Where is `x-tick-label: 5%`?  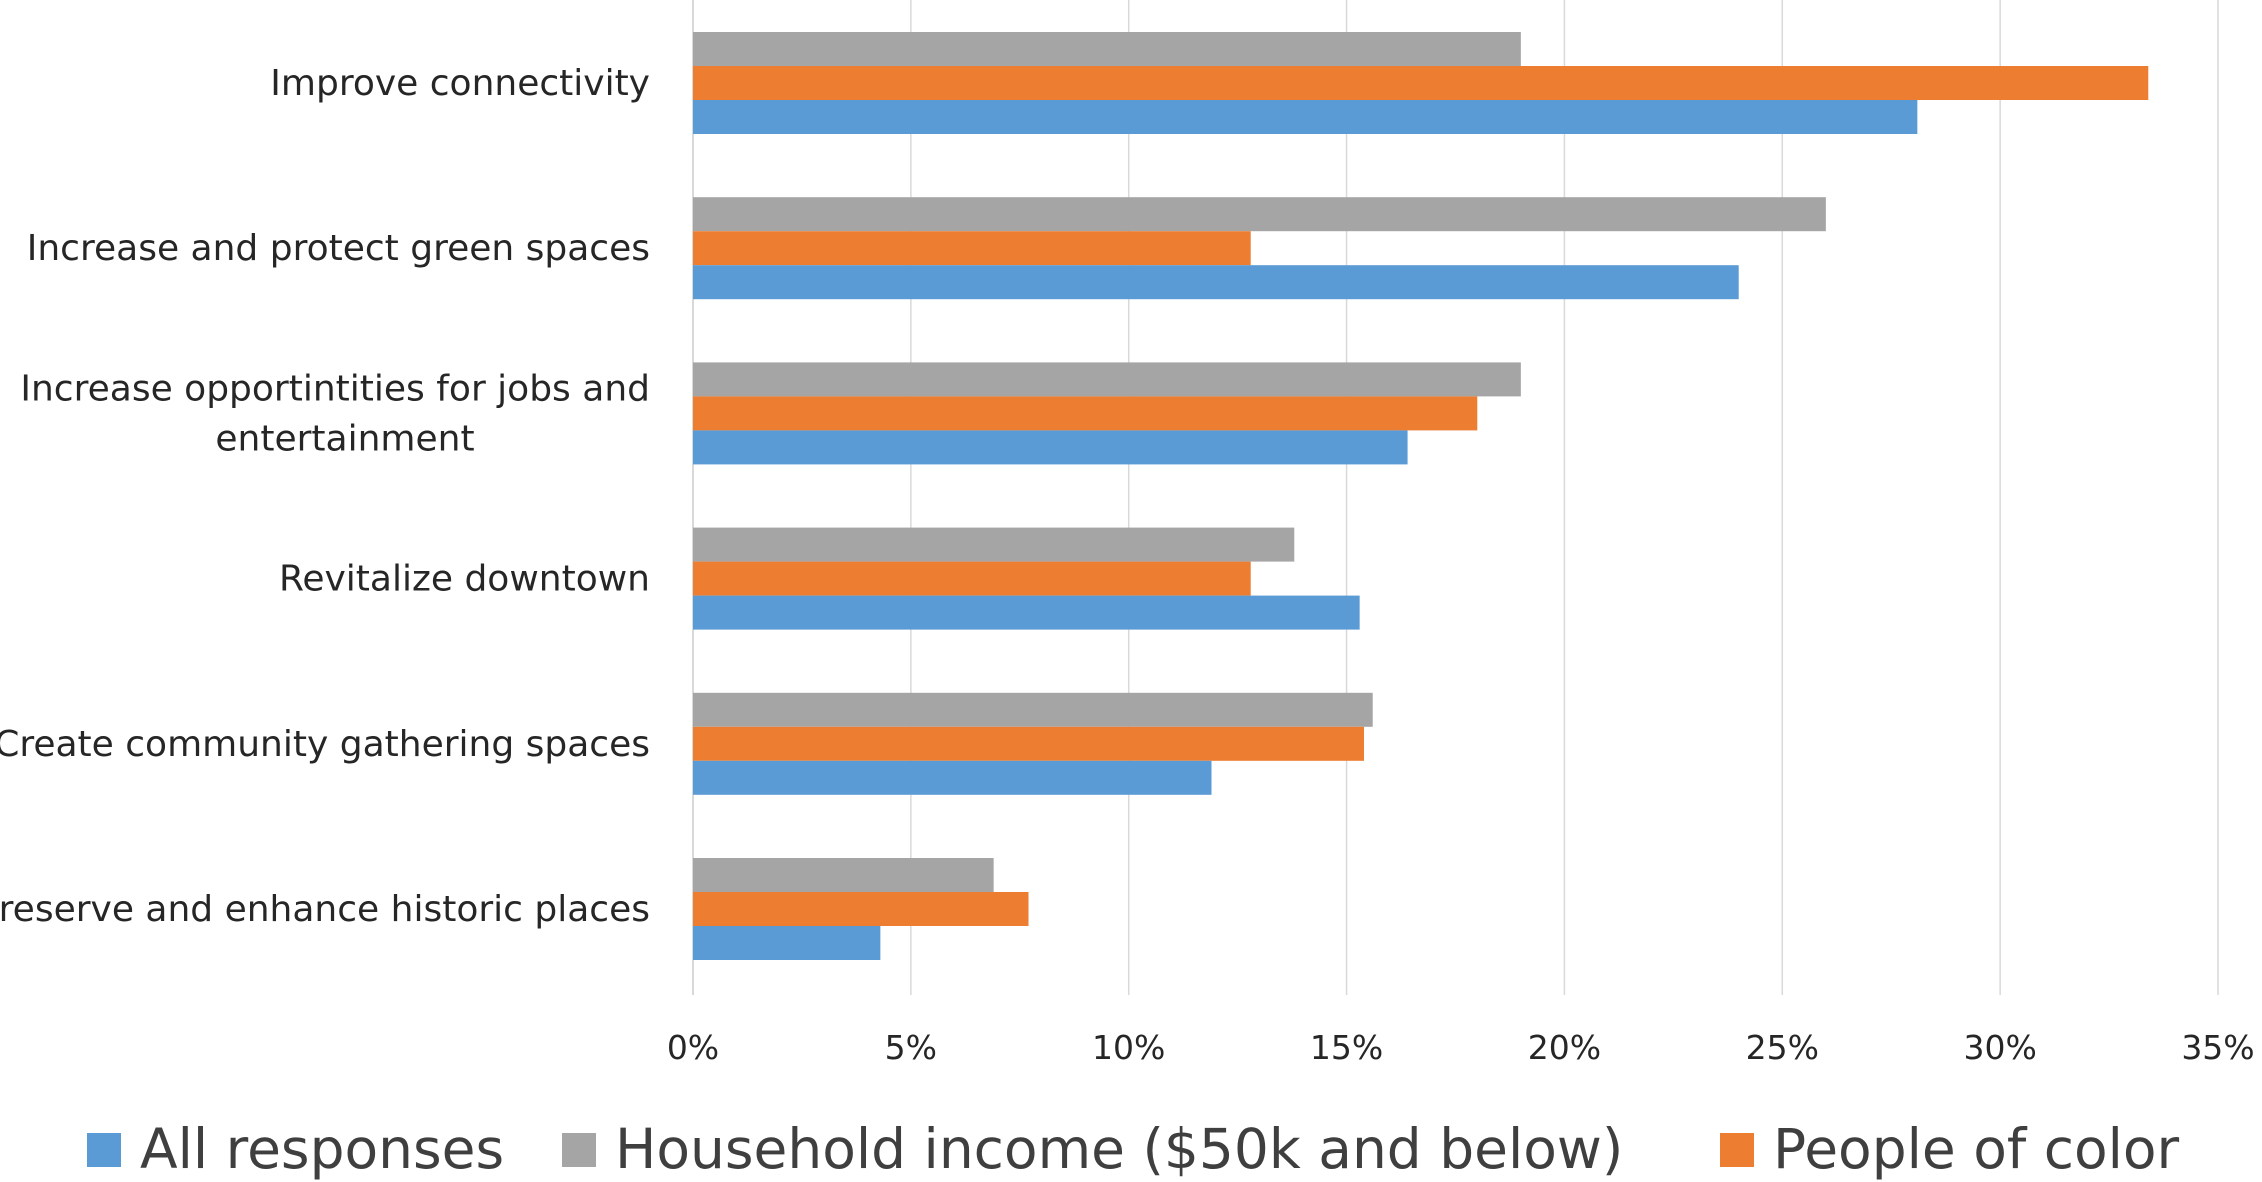
x-tick-label: 5% is located at coordinates (911, 1047).